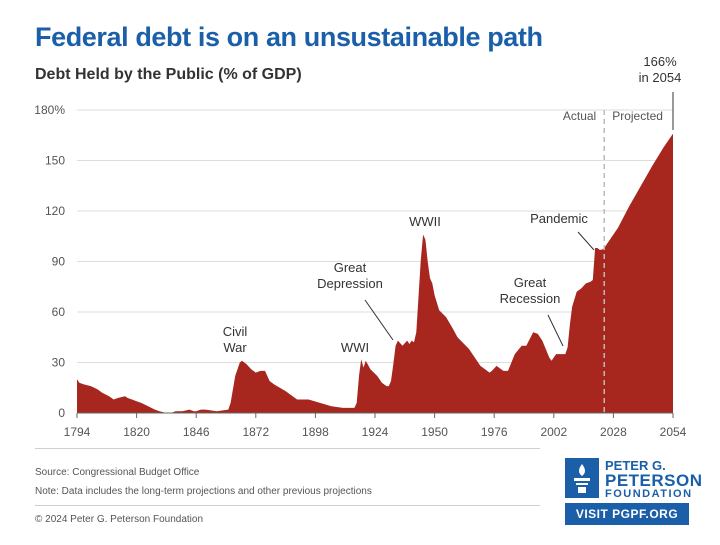 This screenshot has width=720, height=545. Describe the element at coordinates (59, 363) in the screenshot. I see `y-tick-label: 30` at that location.